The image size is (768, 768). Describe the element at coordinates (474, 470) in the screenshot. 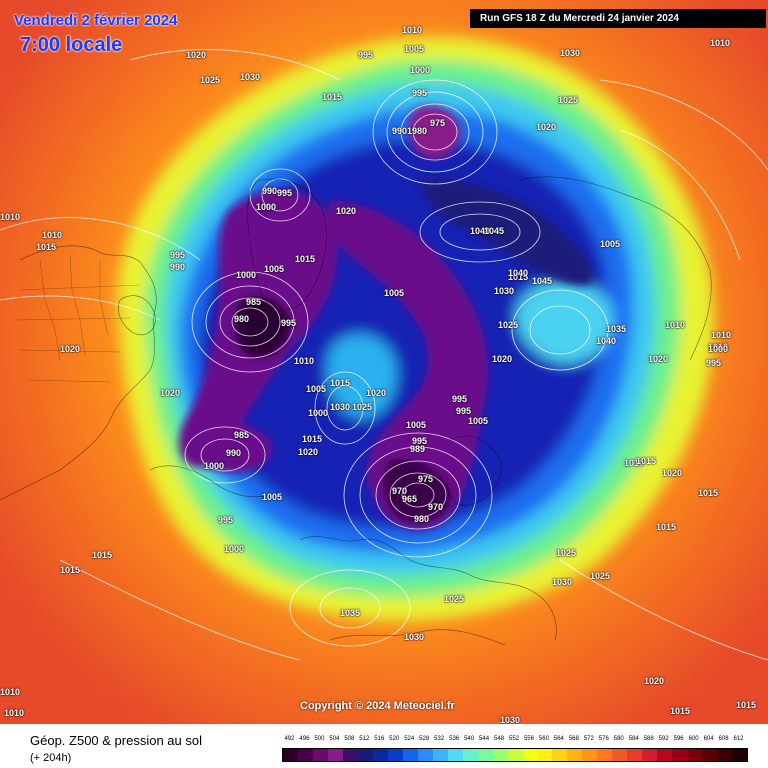

I see `coastline-scandinavia` at that location.